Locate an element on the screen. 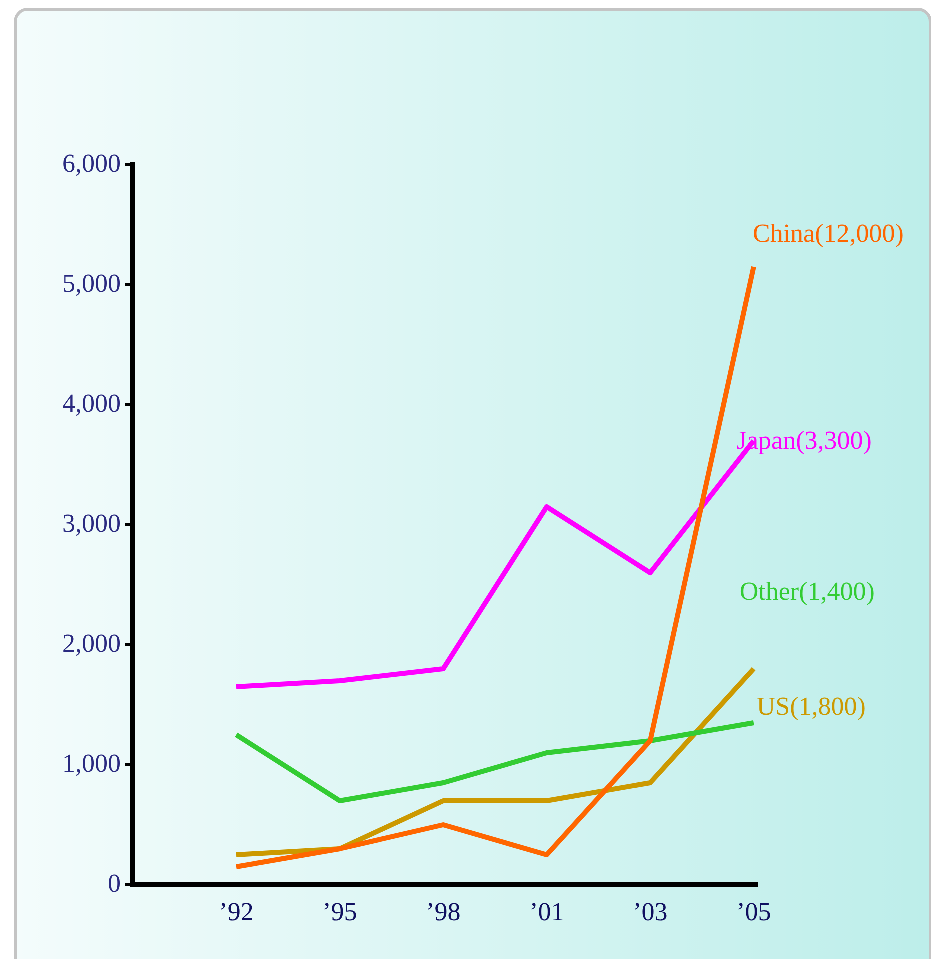 The height and width of the screenshot is (959, 931). x-tick-label: ’92 is located at coordinates (236, 911).